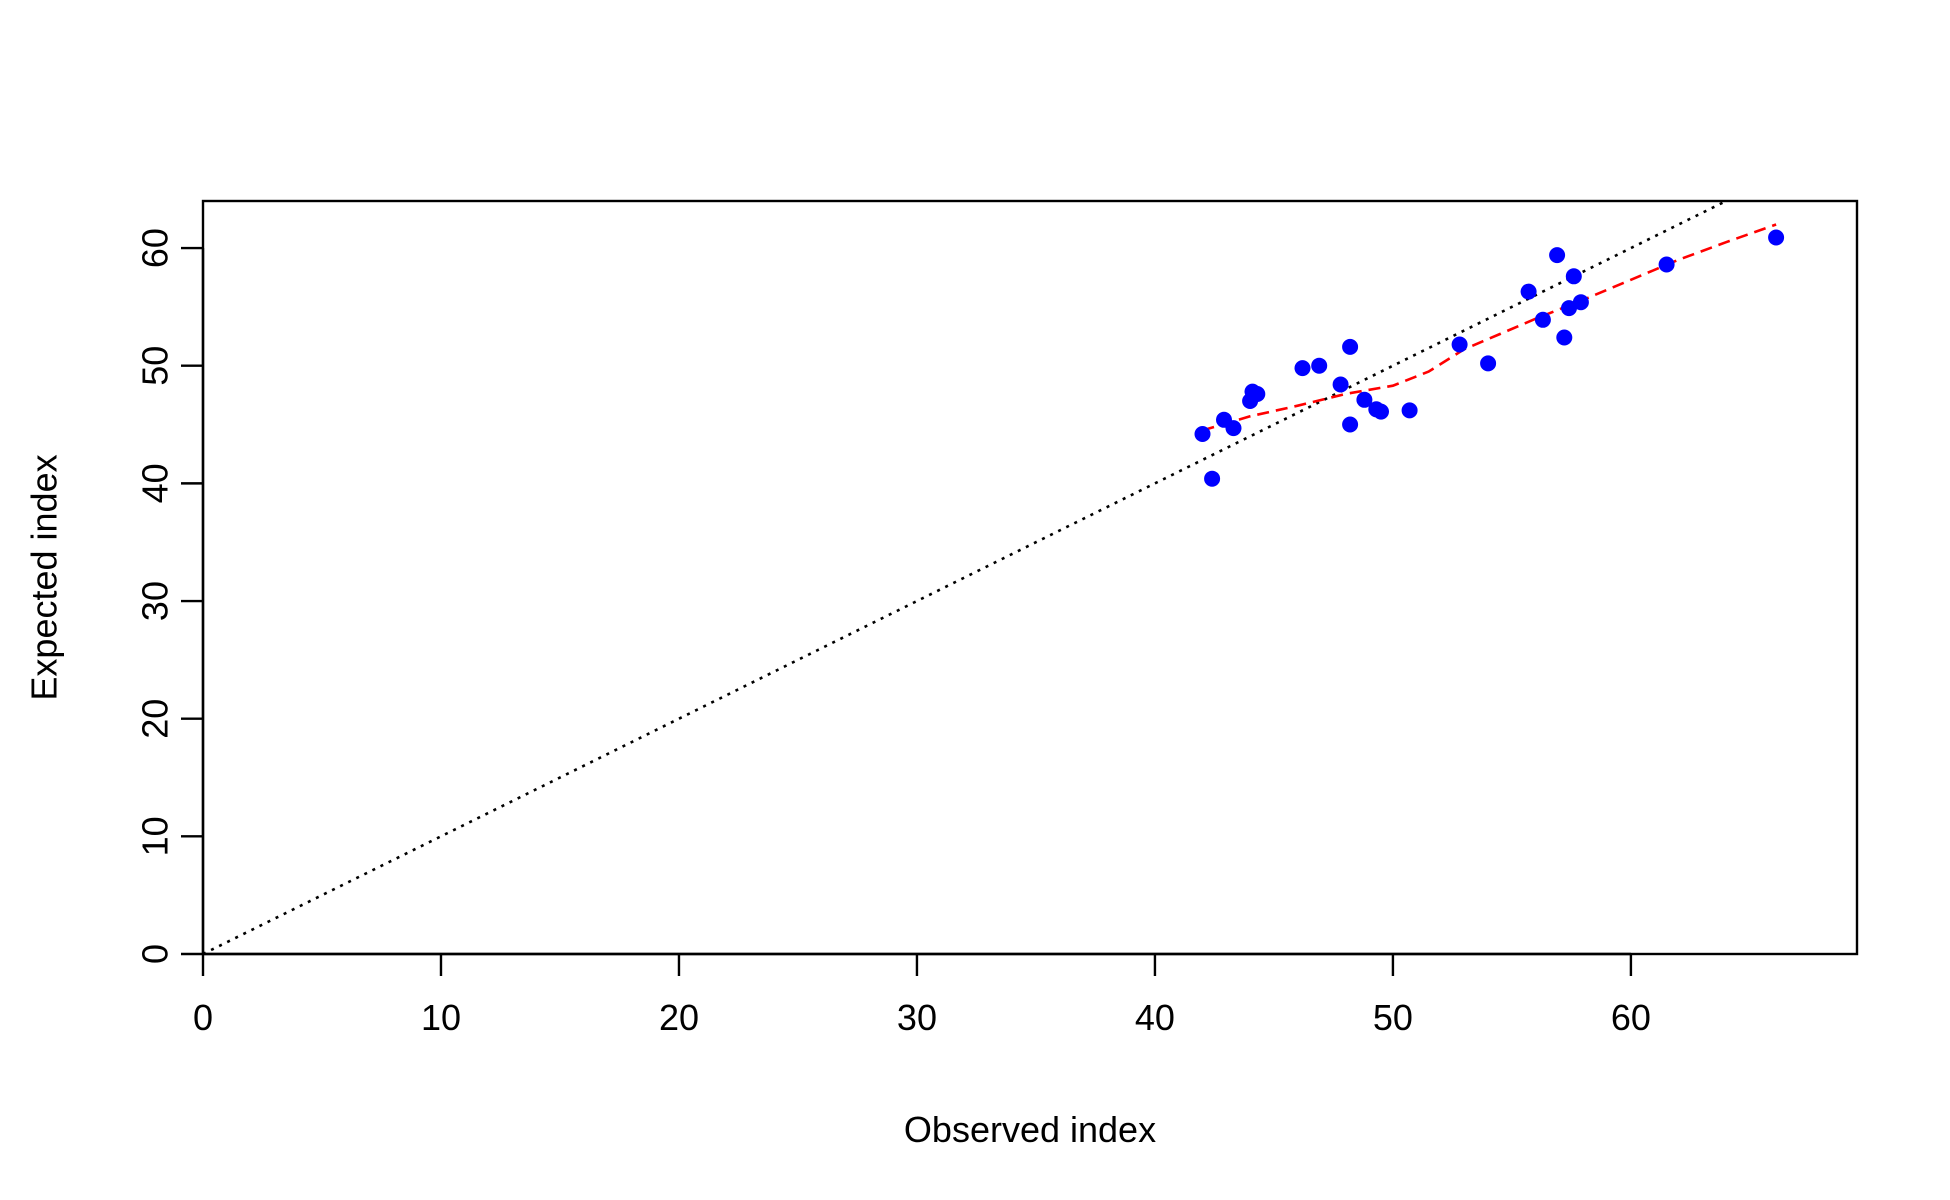 The height and width of the screenshot is (1200, 1950). Describe the element at coordinates (155, 954) in the screenshot. I see `y-tick-label: 0` at that location.